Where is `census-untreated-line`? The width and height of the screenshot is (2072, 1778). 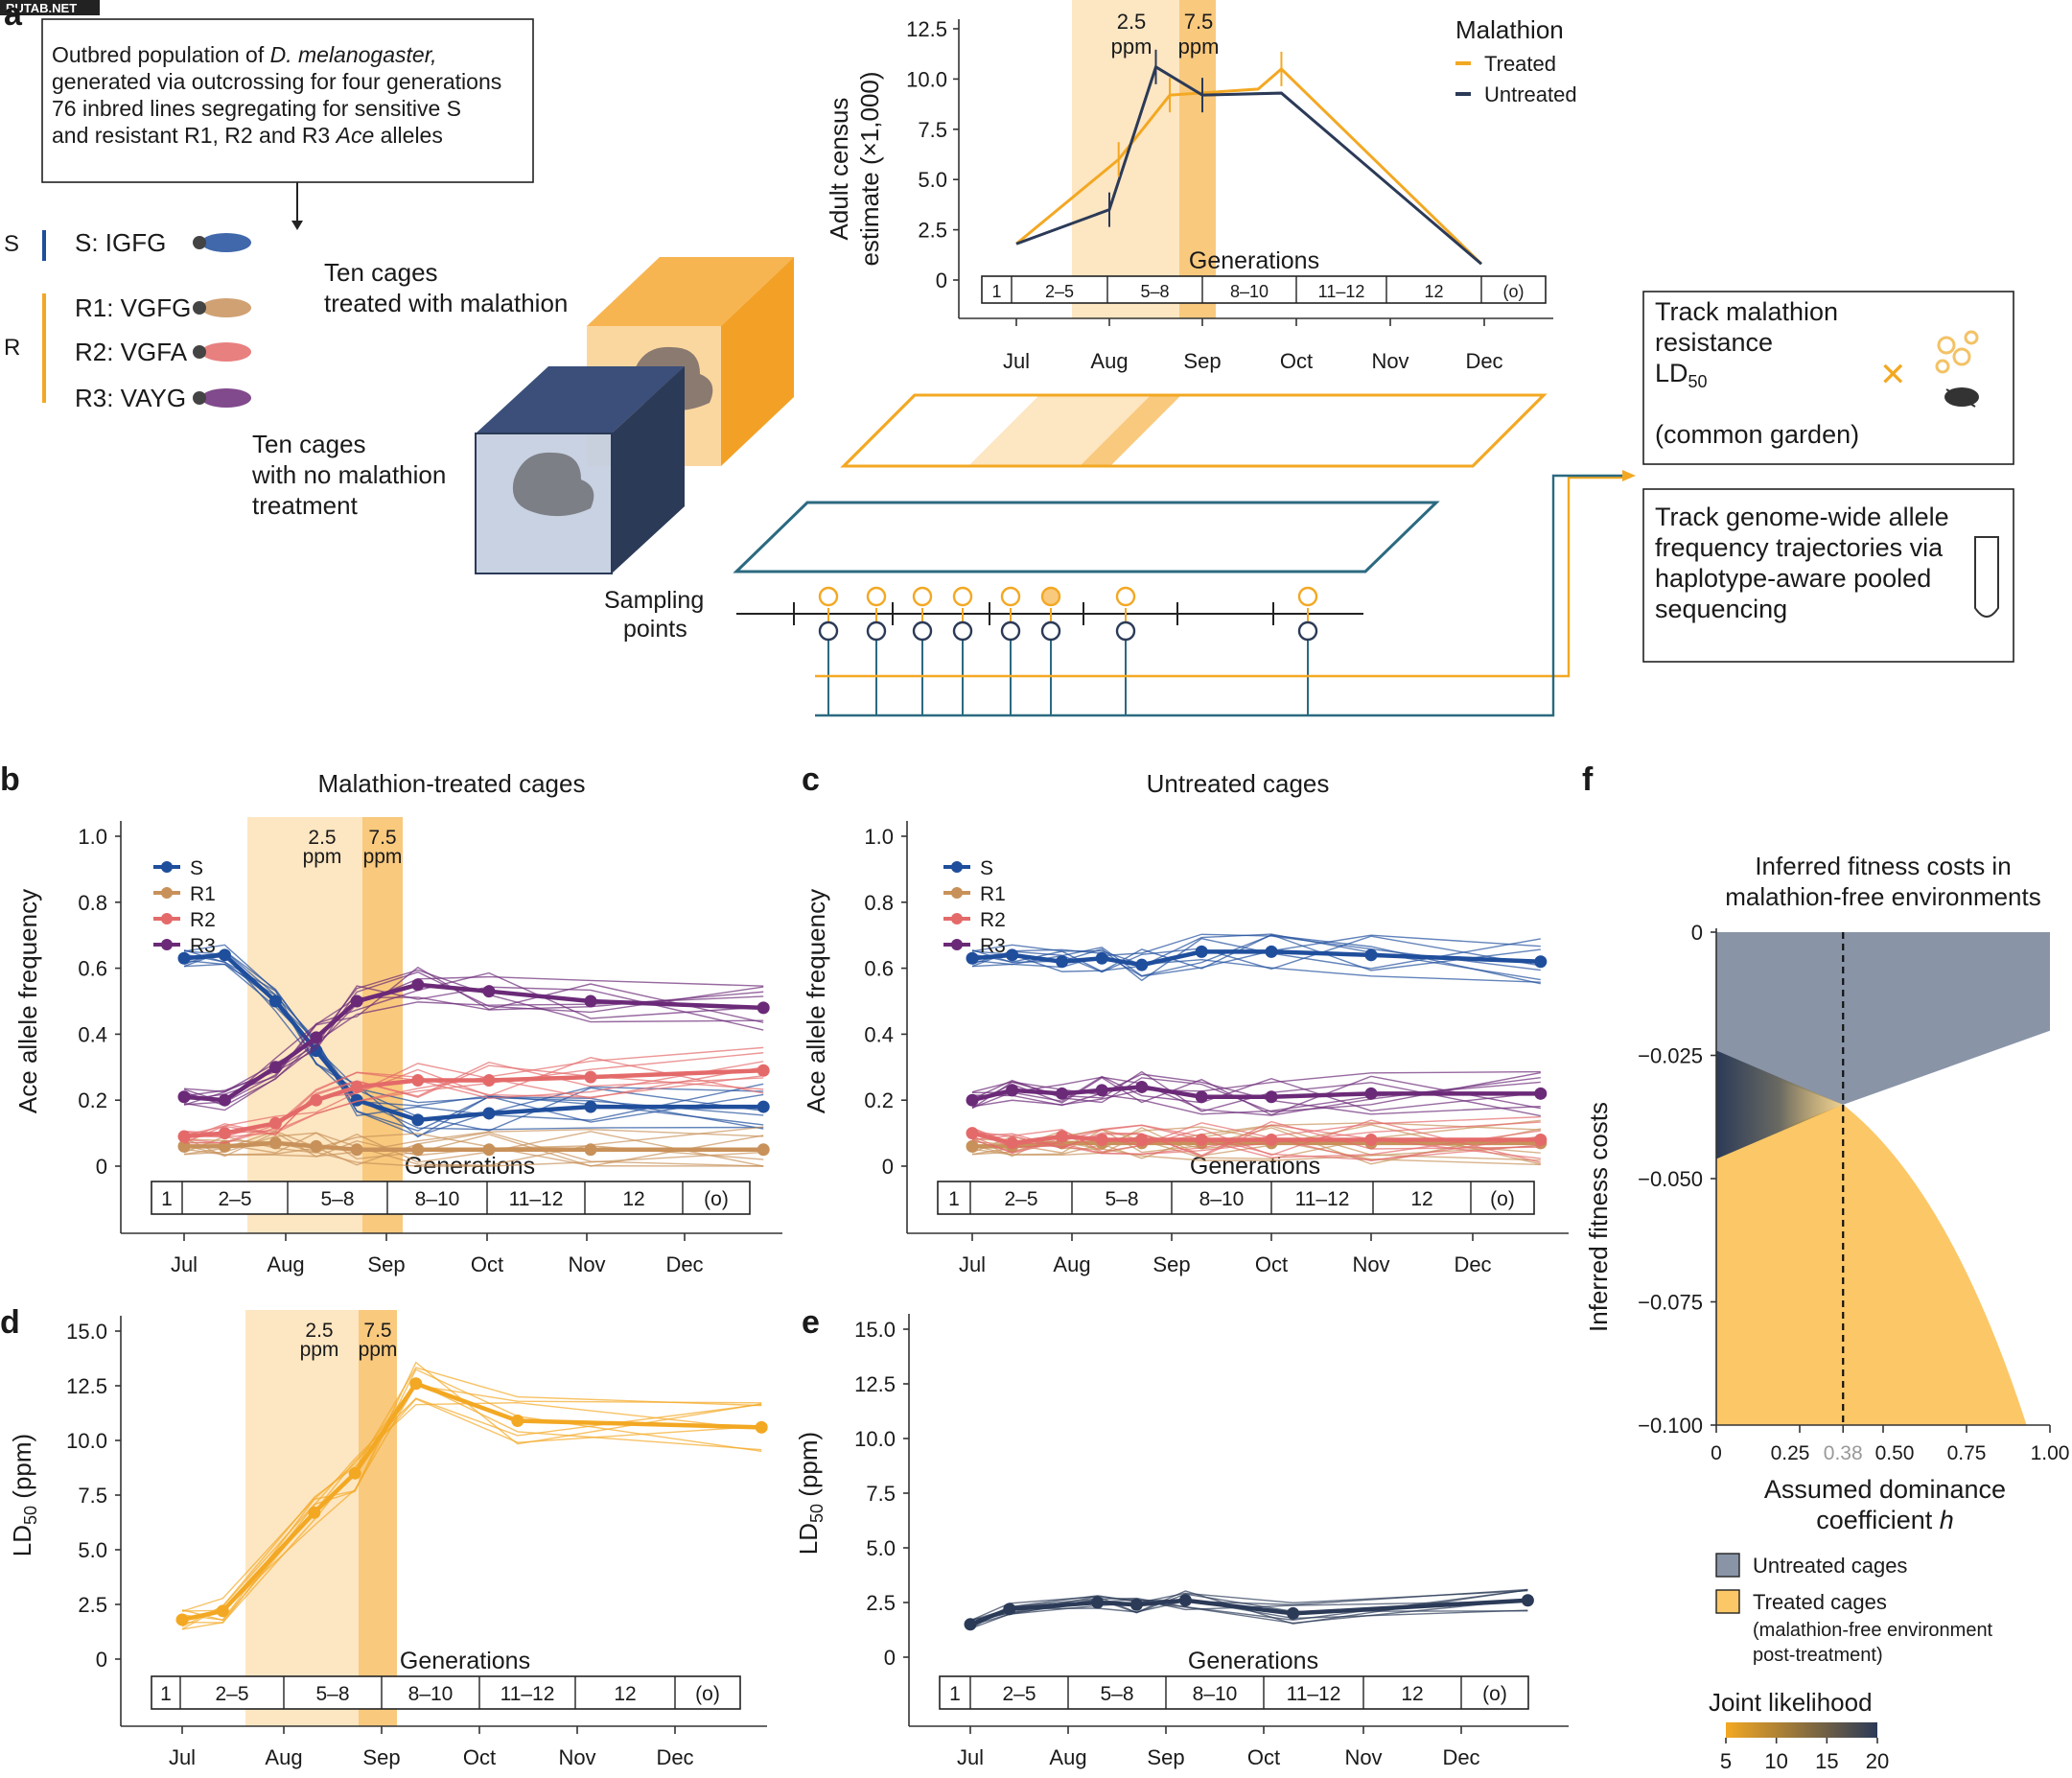
census-untreated-line is located at coordinates (1248, 165).